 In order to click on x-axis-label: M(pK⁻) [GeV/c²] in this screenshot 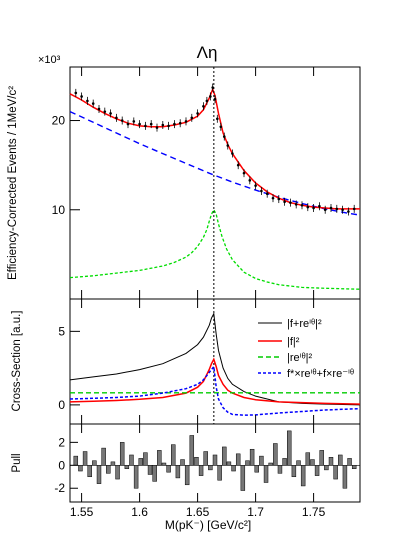, I will do `click(208, 525)`.